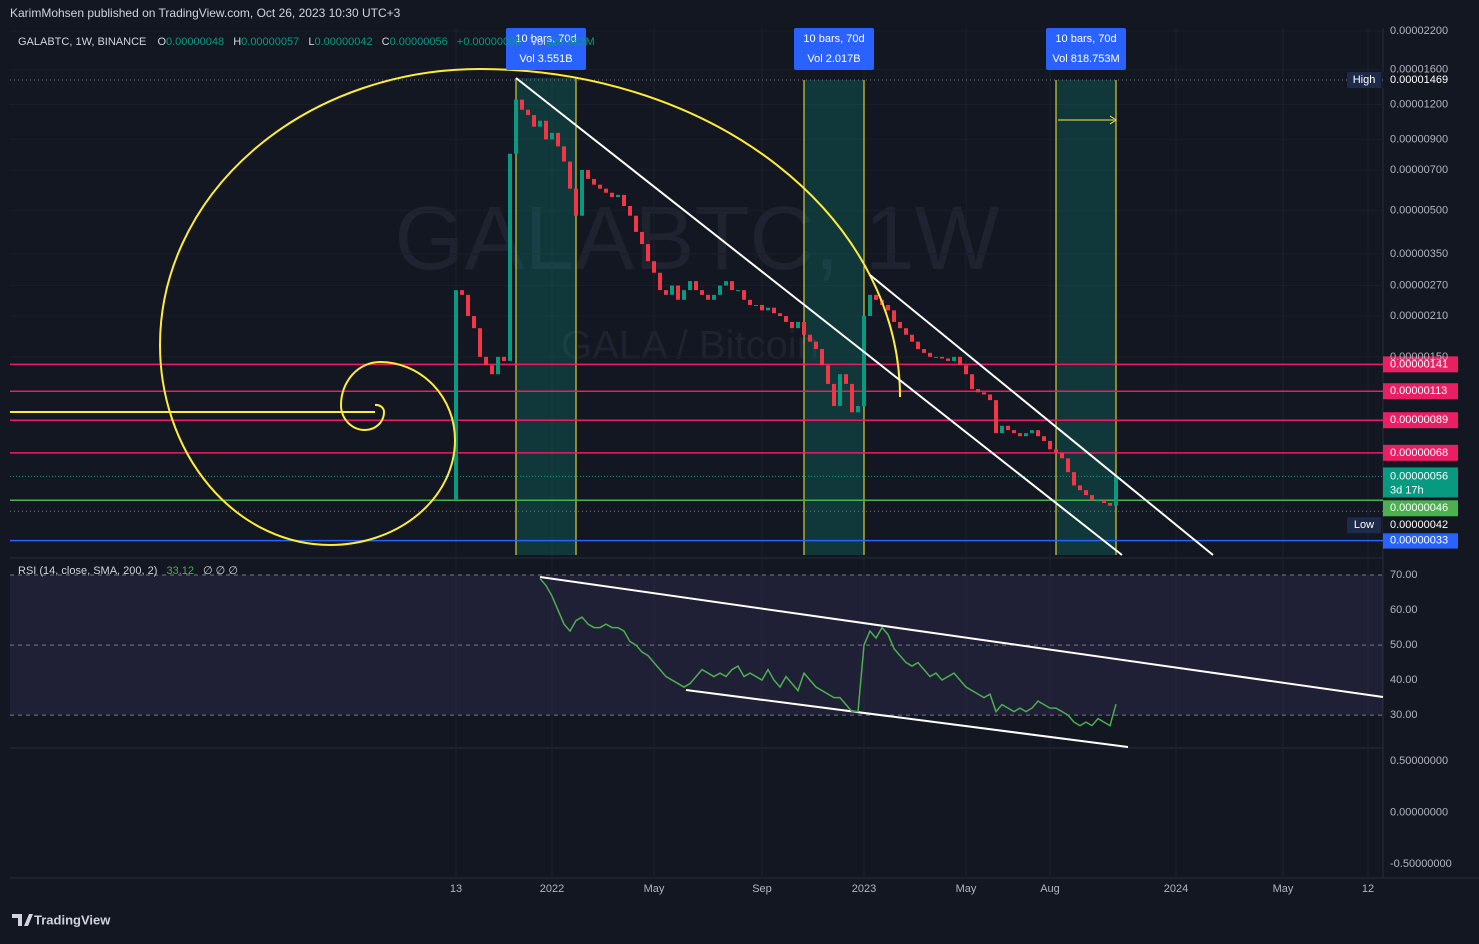  What do you see at coordinates (1419, 420) in the screenshot?
I see `level-label: 0.00000089` at bounding box center [1419, 420].